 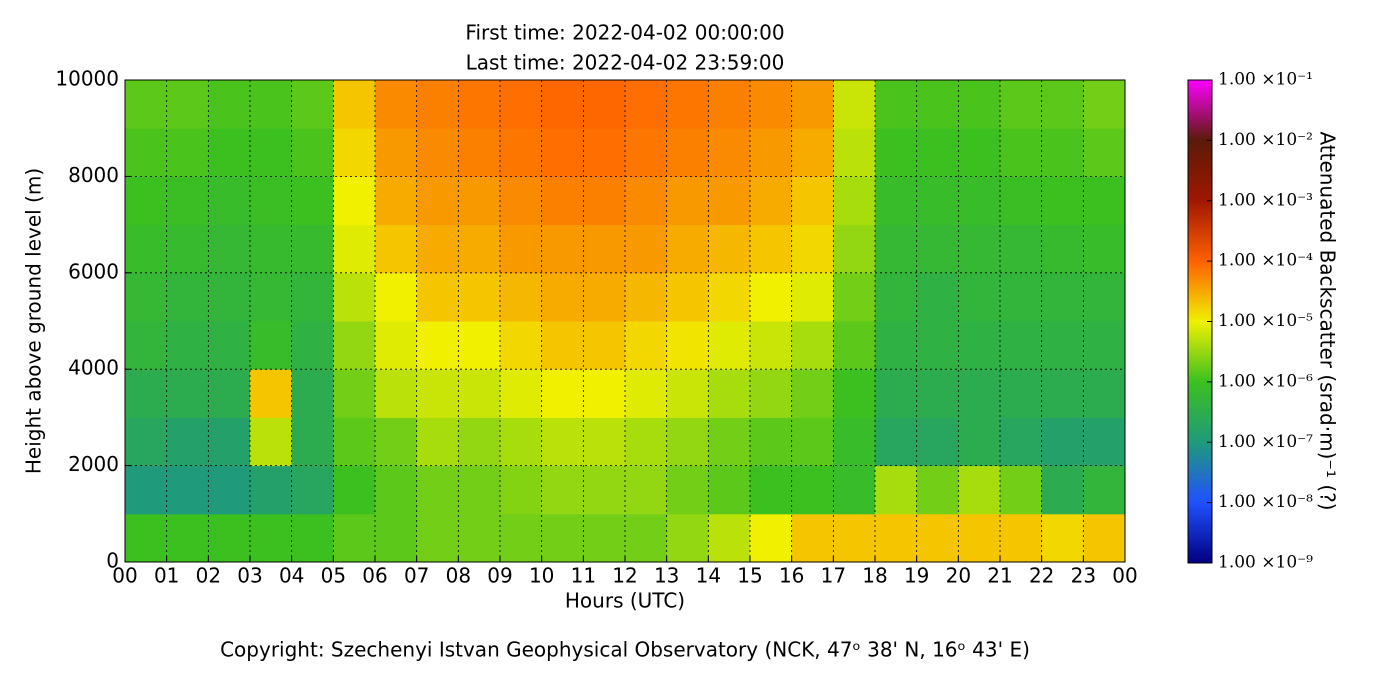 What do you see at coordinates (625, 63) in the screenshot?
I see `title-line: Last time: 2022-04-02 23:59:00` at bounding box center [625, 63].